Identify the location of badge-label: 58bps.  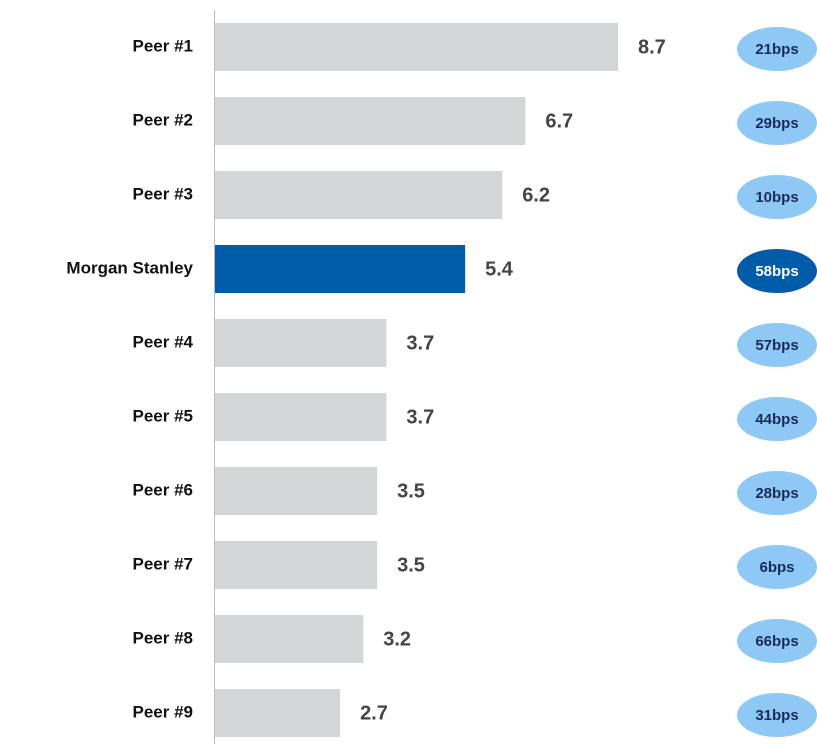
(776, 271).